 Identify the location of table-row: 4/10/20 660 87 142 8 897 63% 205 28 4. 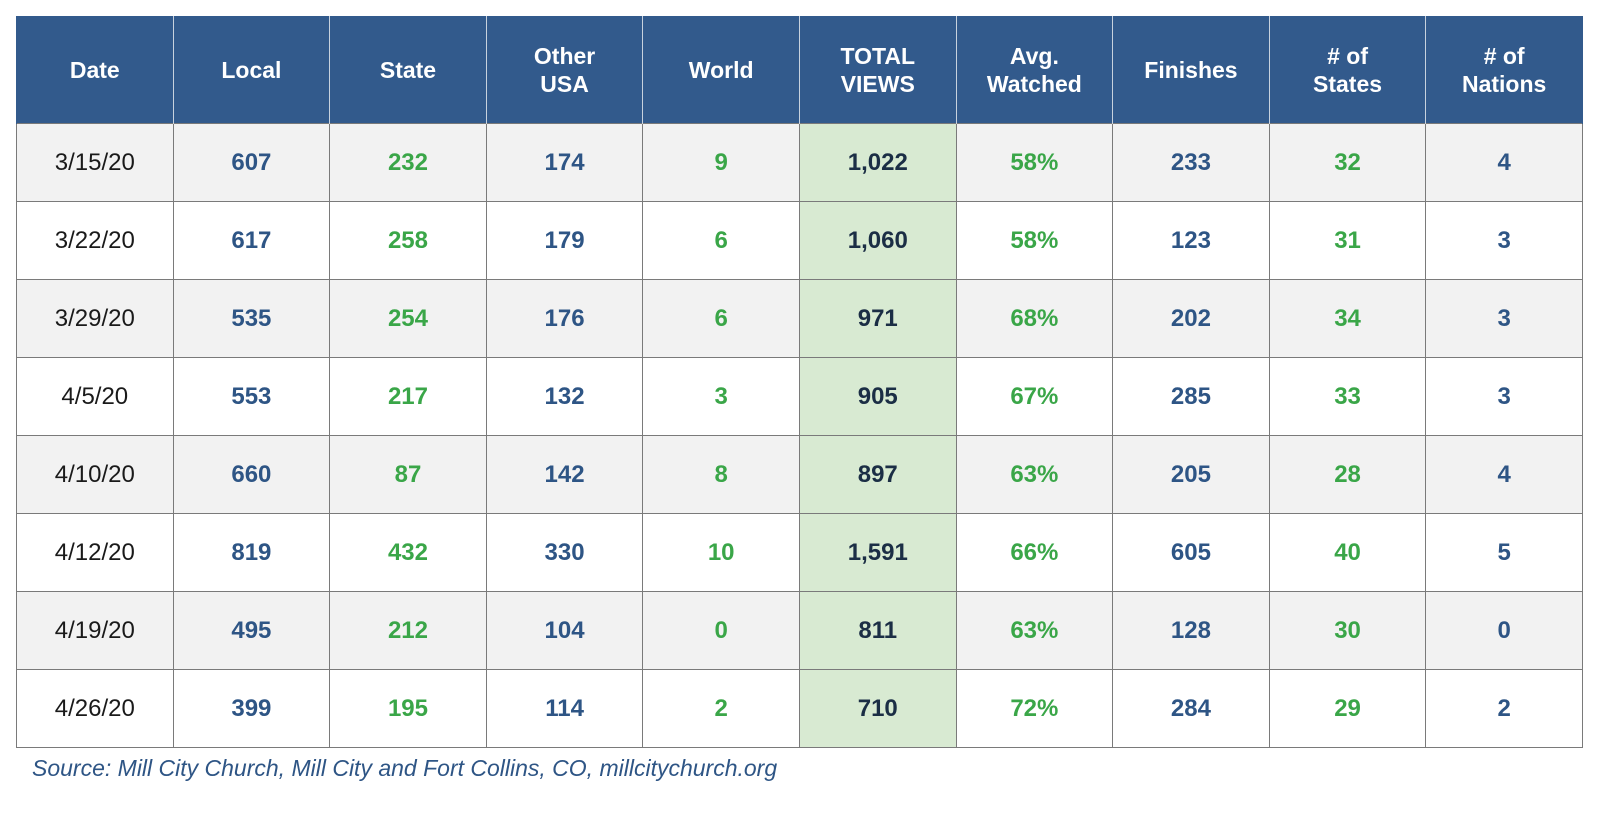
(799, 474).